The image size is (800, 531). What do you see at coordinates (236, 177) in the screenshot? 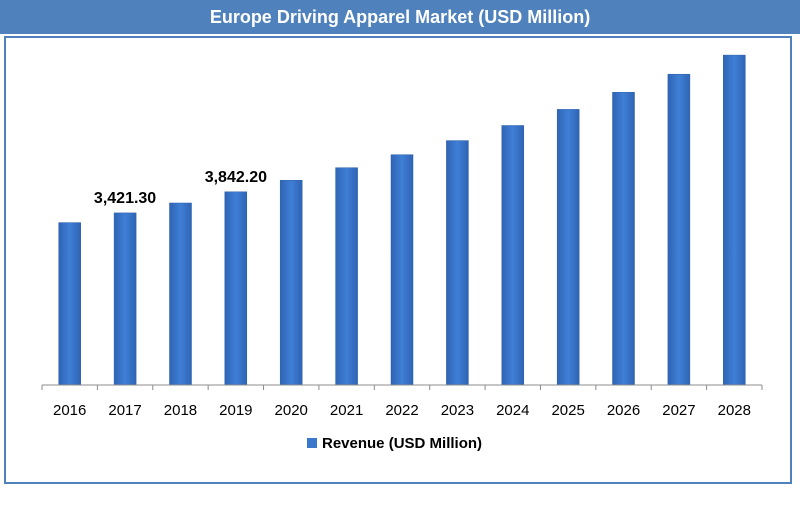
I see `data-label: 3,842.20` at bounding box center [236, 177].